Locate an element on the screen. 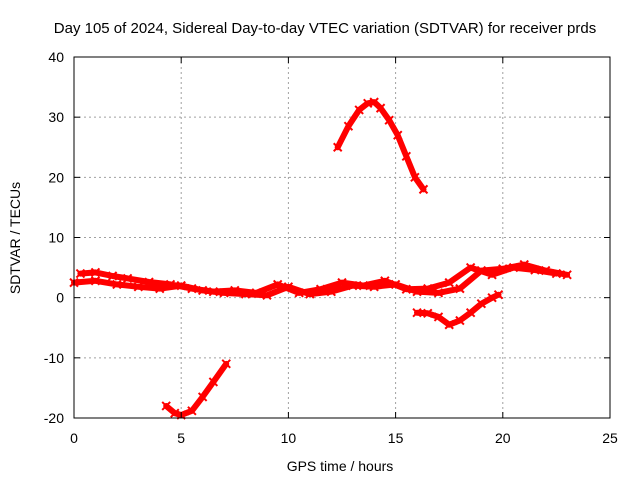  x-tick-label: 5 is located at coordinates (181, 438).